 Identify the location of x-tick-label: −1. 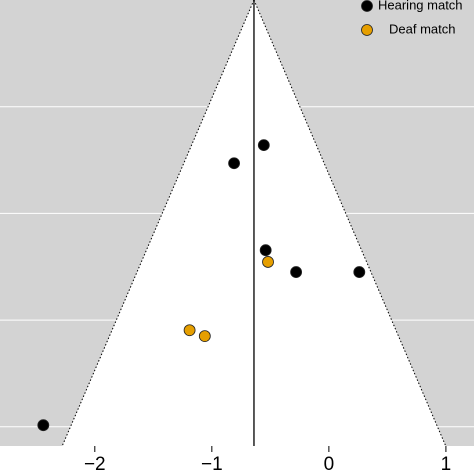
(212, 464).